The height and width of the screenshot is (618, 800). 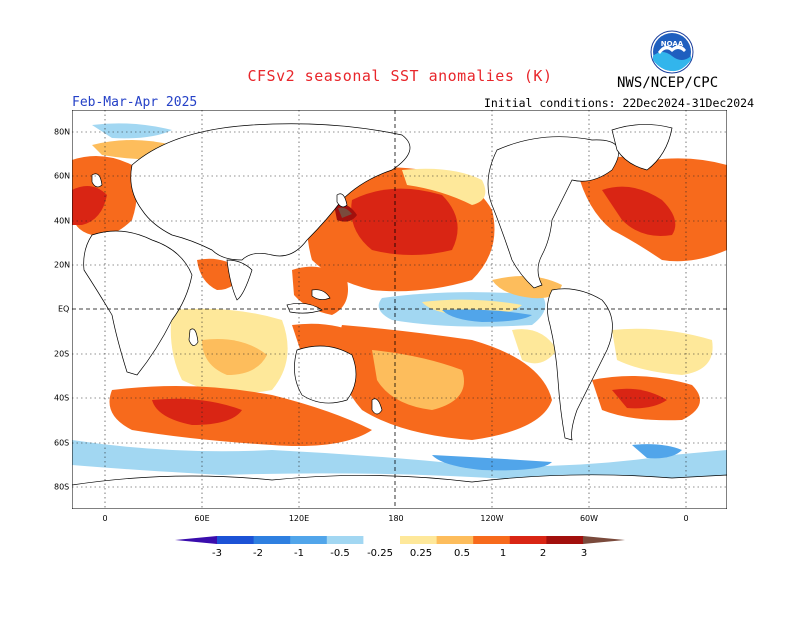 What do you see at coordinates (462, 553) in the screenshot?
I see `colorbar-label: 0.5` at bounding box center [462, 553].